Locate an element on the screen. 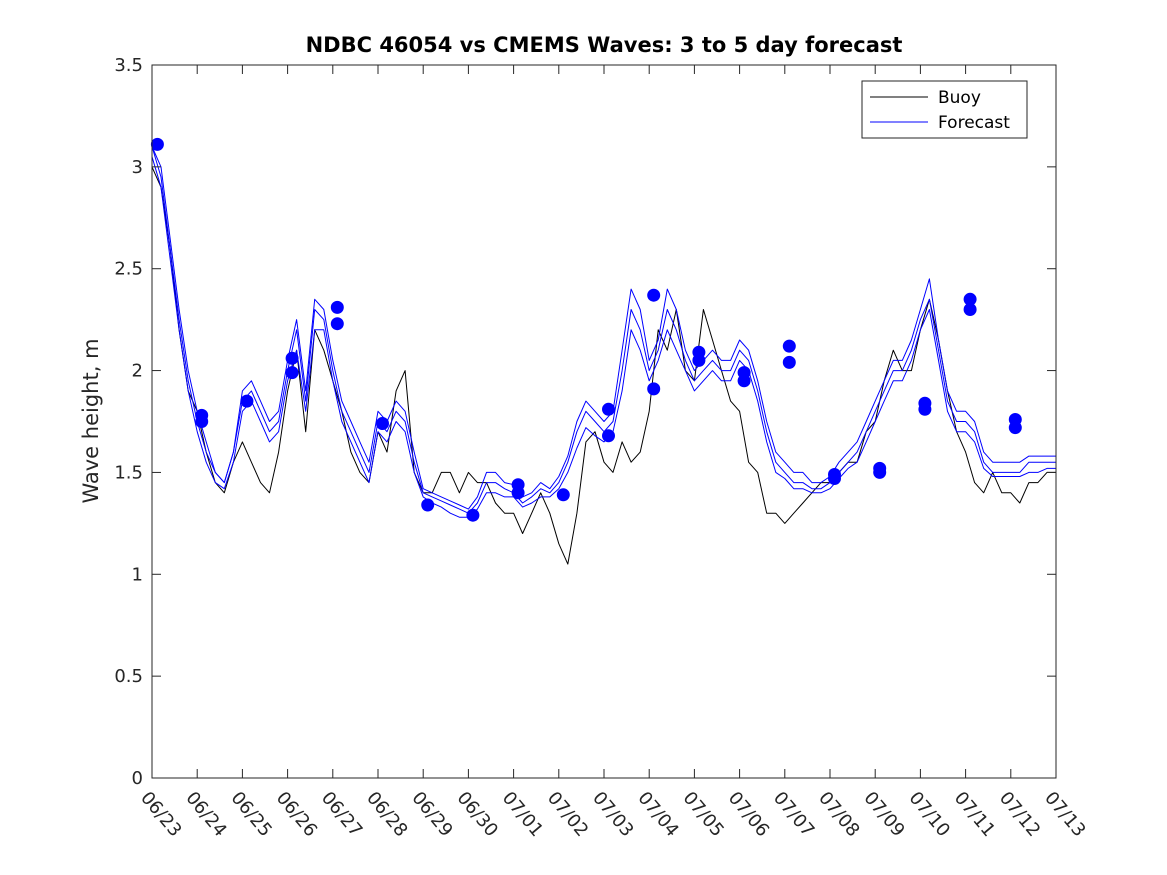 This screenshot has height=875, width=1167. y-tick-label: 1.5 is located at coordinates (128, 472).